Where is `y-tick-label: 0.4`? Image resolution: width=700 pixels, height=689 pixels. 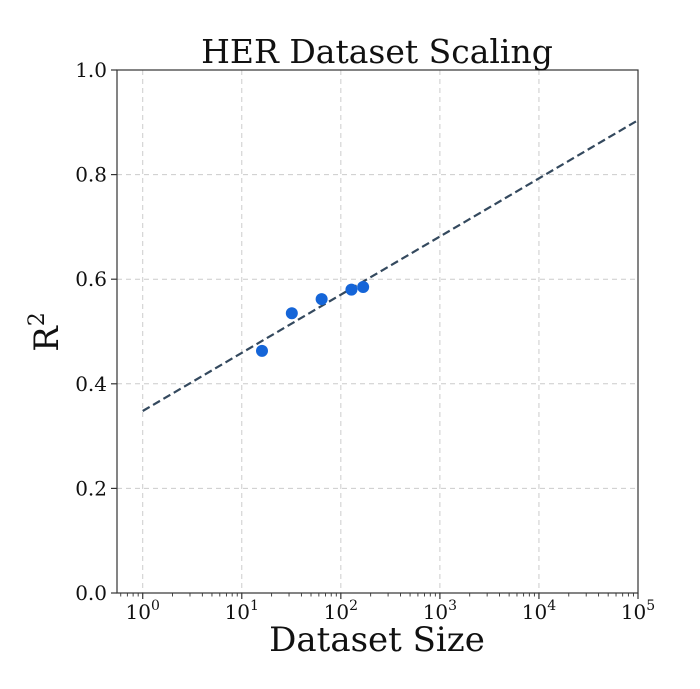
y-tick-label: 0.4 is located at coordinates (91, 384).